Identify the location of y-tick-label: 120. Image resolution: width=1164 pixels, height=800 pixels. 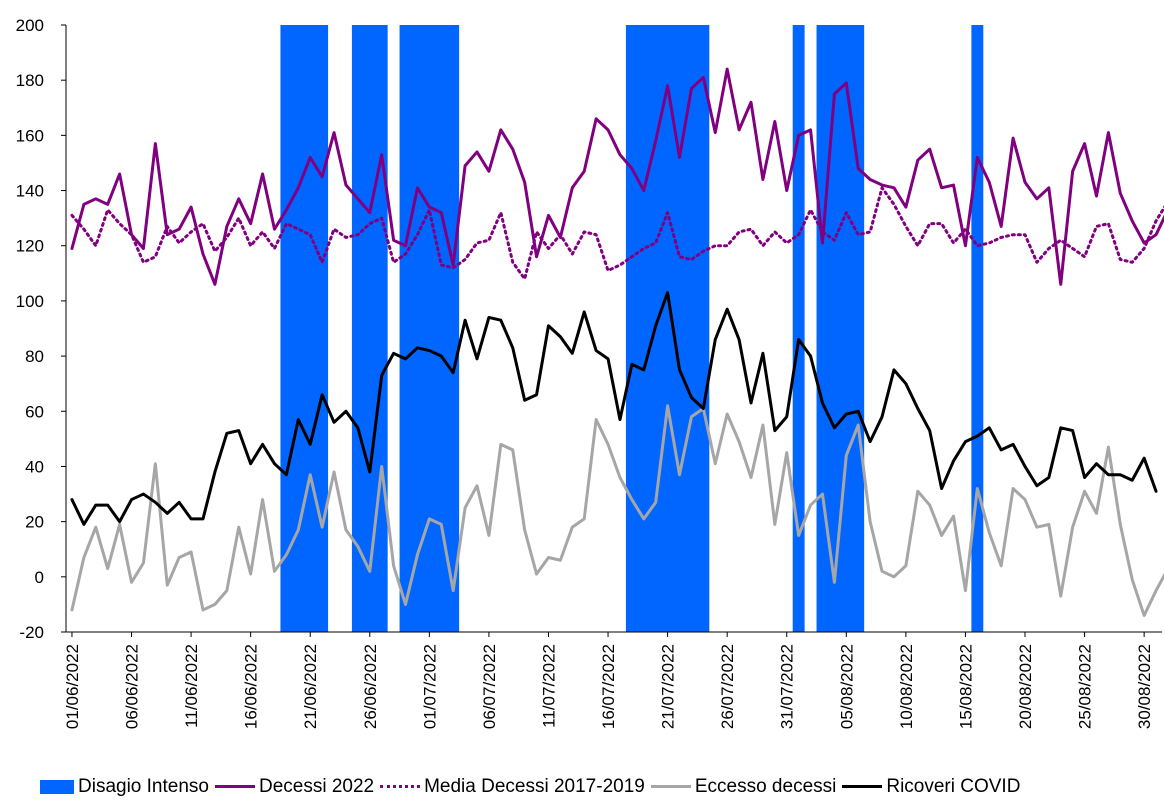
(30, 246).